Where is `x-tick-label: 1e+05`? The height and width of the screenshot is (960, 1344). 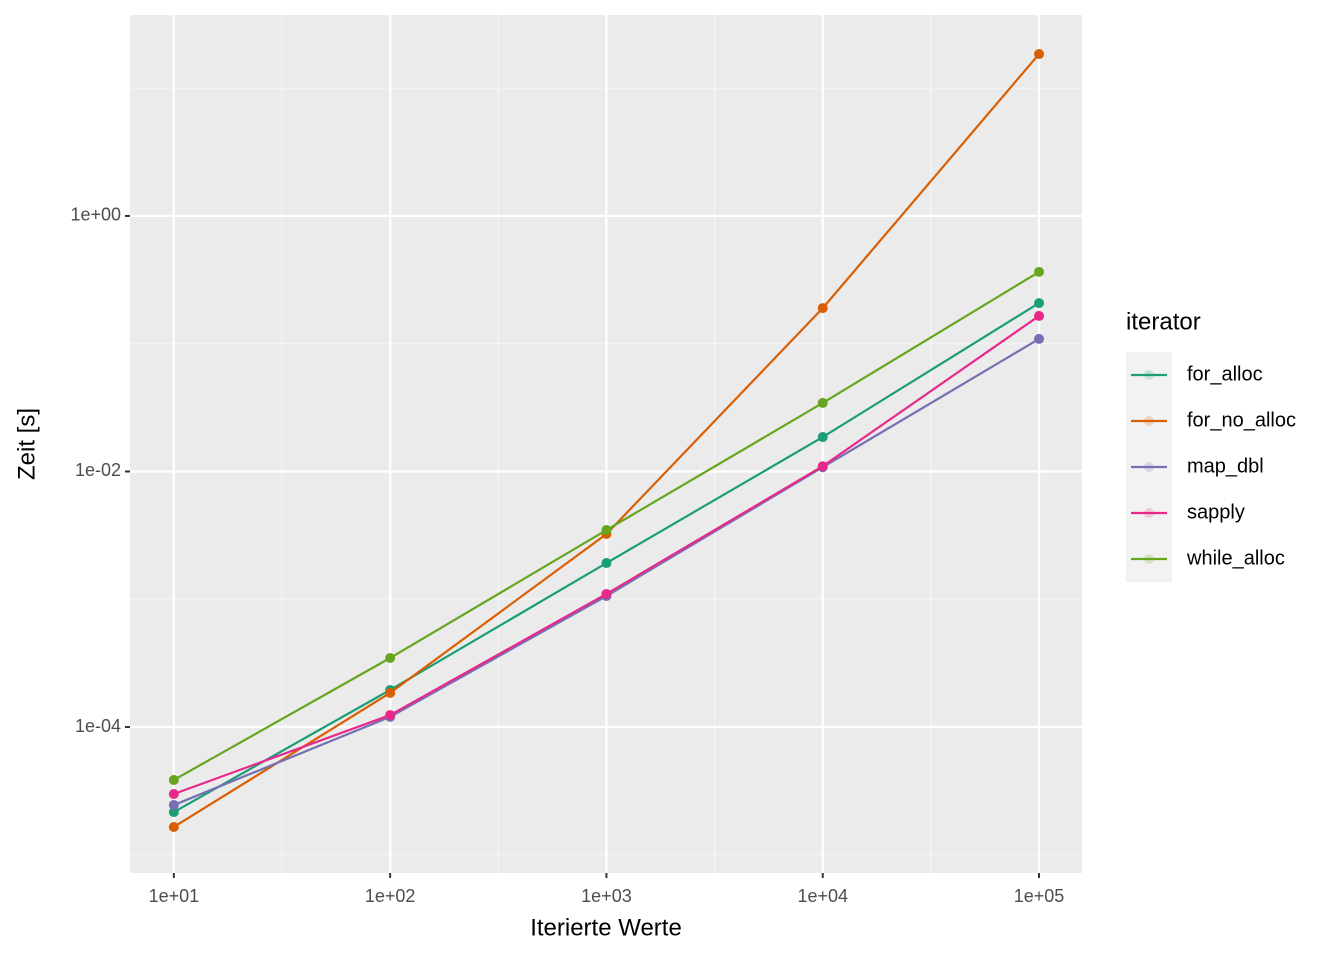
x-tick-label: 1e+05 is located at coordinates (1039, 896).